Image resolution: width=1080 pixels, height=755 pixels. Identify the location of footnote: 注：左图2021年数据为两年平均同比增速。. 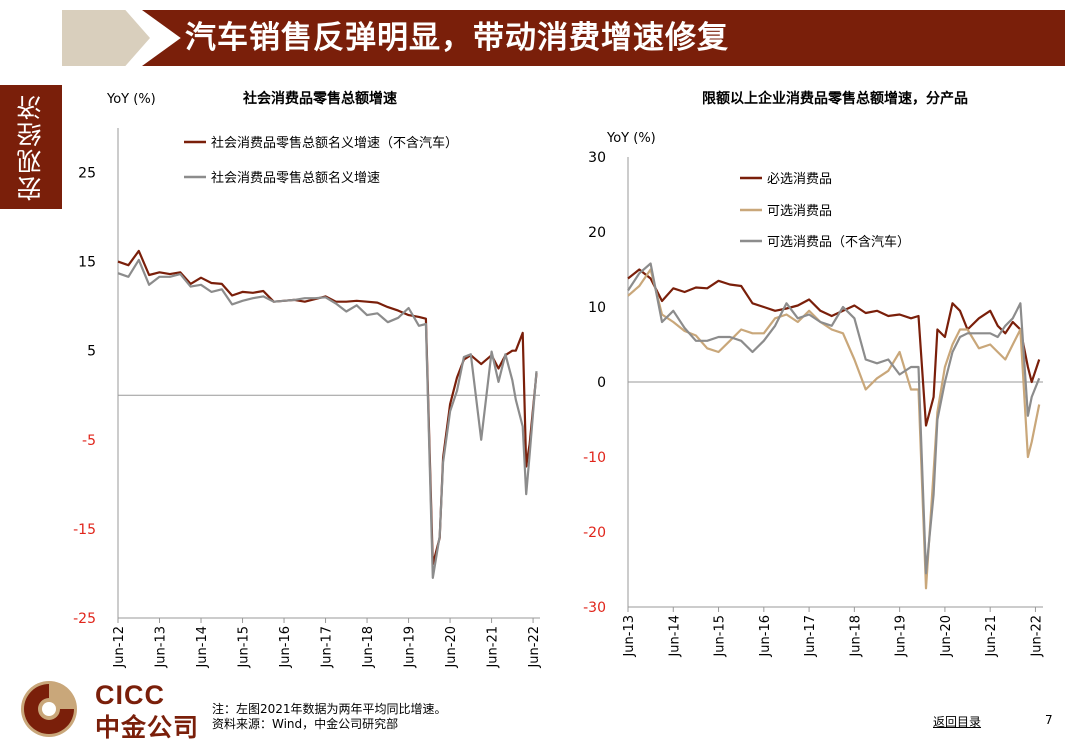
(329, 709).